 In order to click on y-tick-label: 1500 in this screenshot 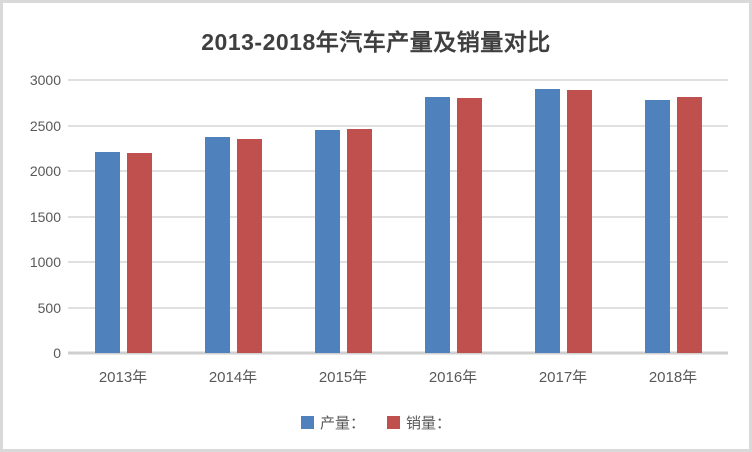, I will do `click(45, 216)`.